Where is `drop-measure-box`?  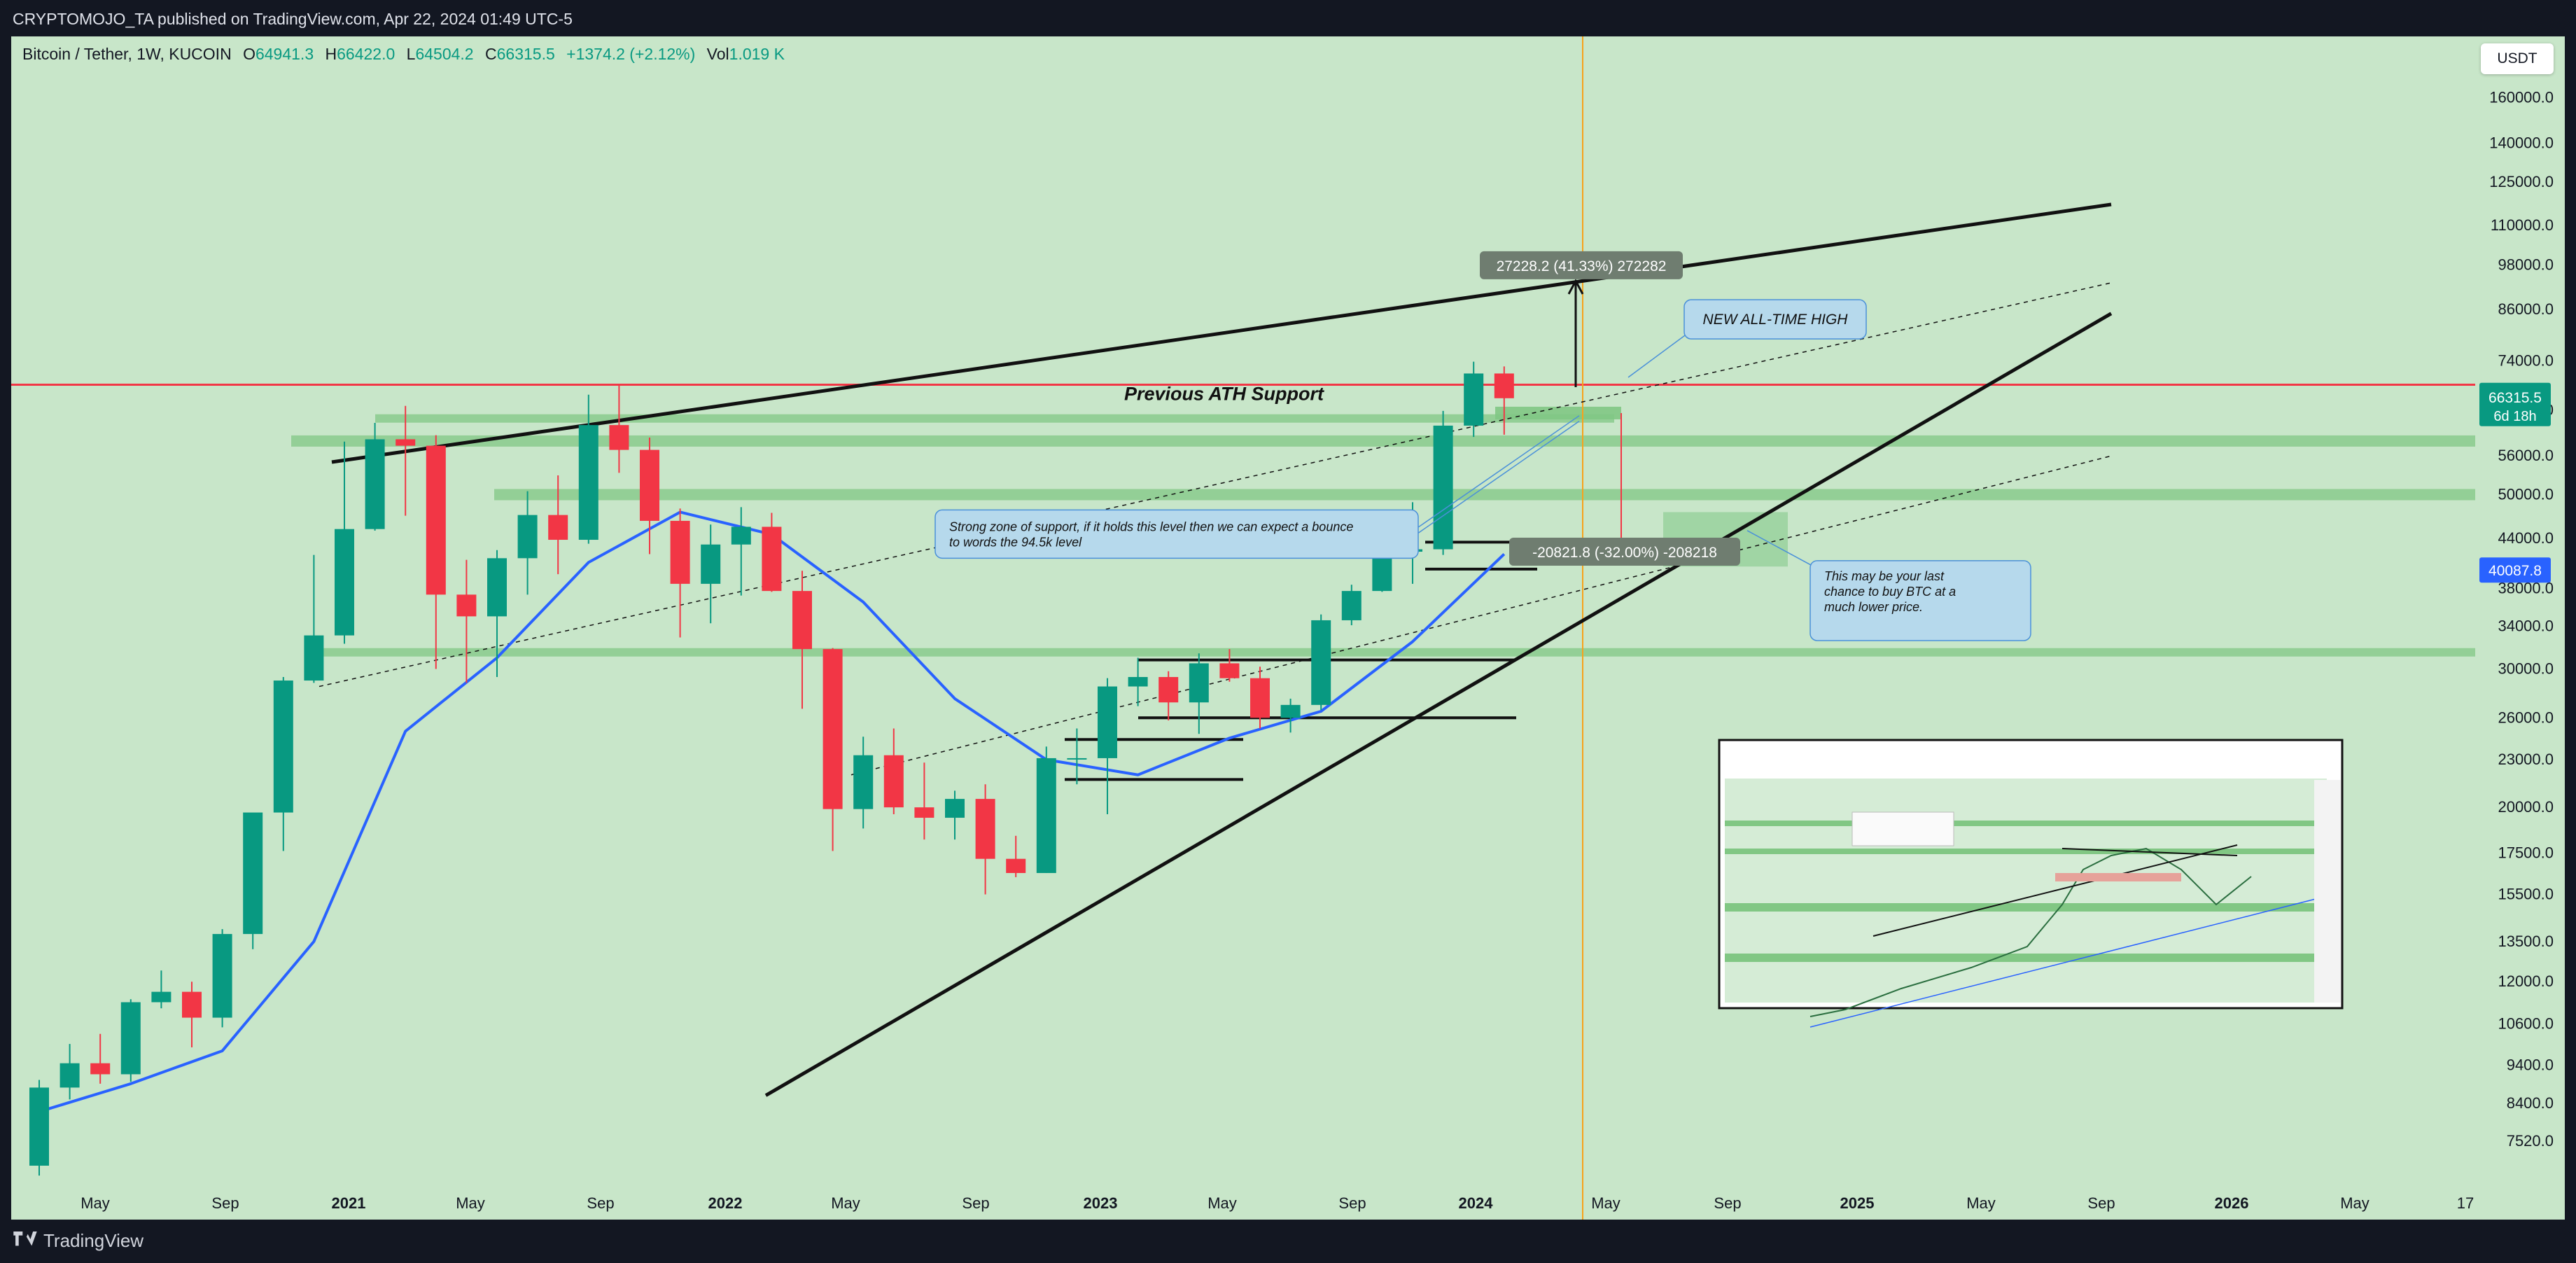 drop-measure-box is located at coordinates (1624, 552).